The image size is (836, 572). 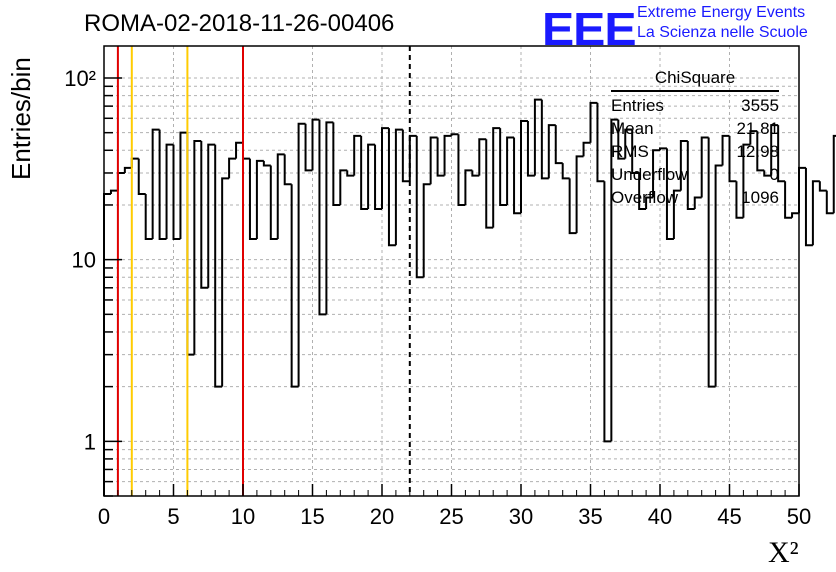 What do you see at coordinates (774, 174) in the screenshot?
I see `stats-value: 0` at bounding box center [774, 174].